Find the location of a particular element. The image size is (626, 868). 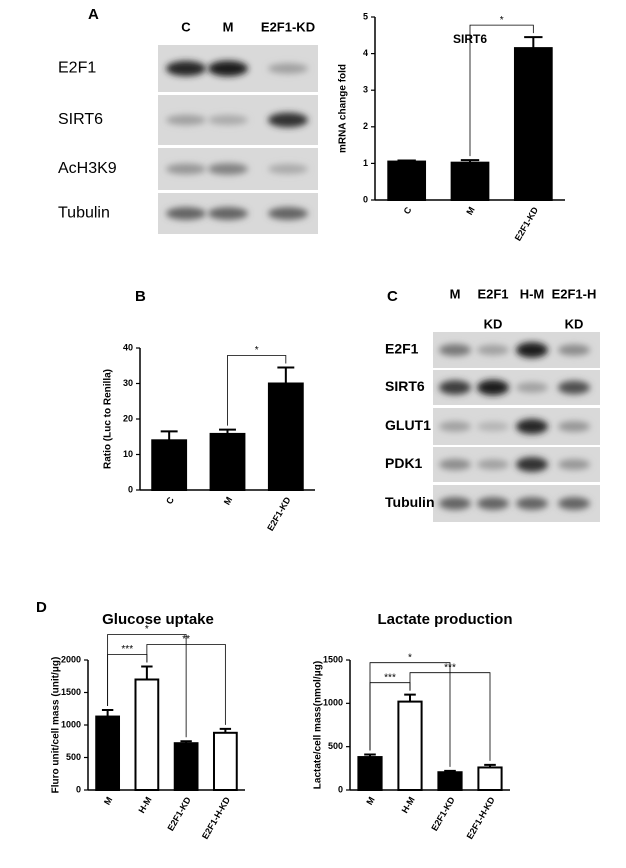

y-tick-label: 20 is located at coordinates (128, 418).